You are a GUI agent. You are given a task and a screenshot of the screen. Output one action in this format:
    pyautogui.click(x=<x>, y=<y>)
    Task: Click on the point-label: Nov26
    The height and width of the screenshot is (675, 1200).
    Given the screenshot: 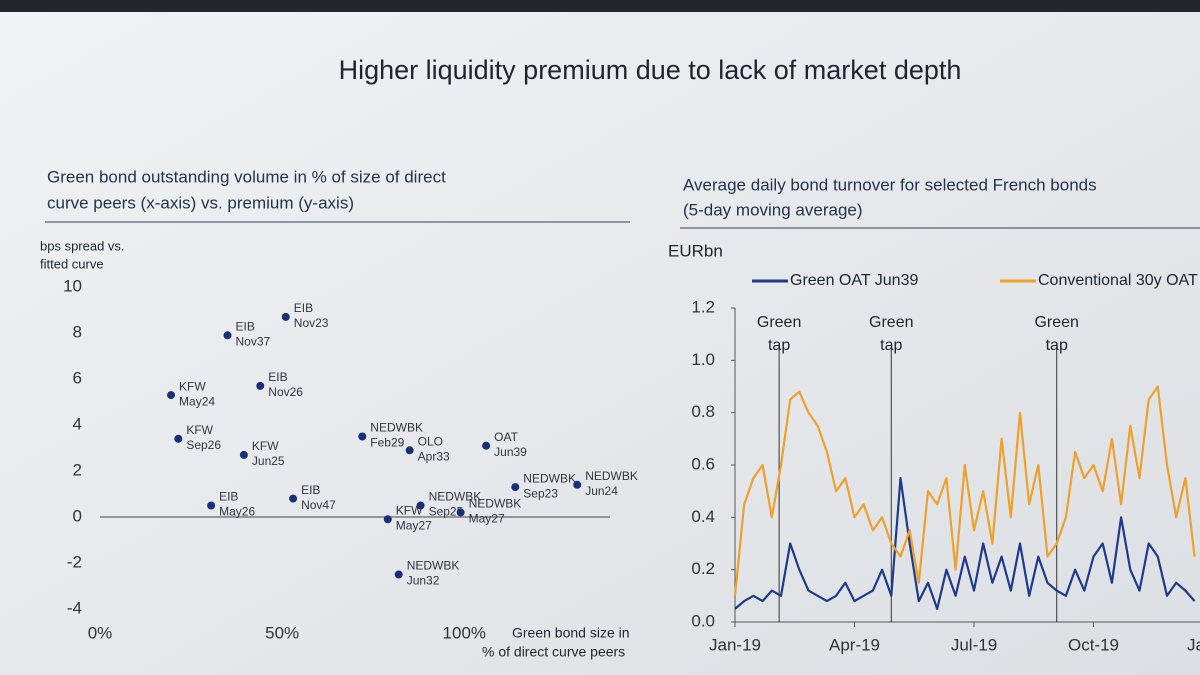 What is the action you would take?
    pyautogui.click(x=285, y=392)
    